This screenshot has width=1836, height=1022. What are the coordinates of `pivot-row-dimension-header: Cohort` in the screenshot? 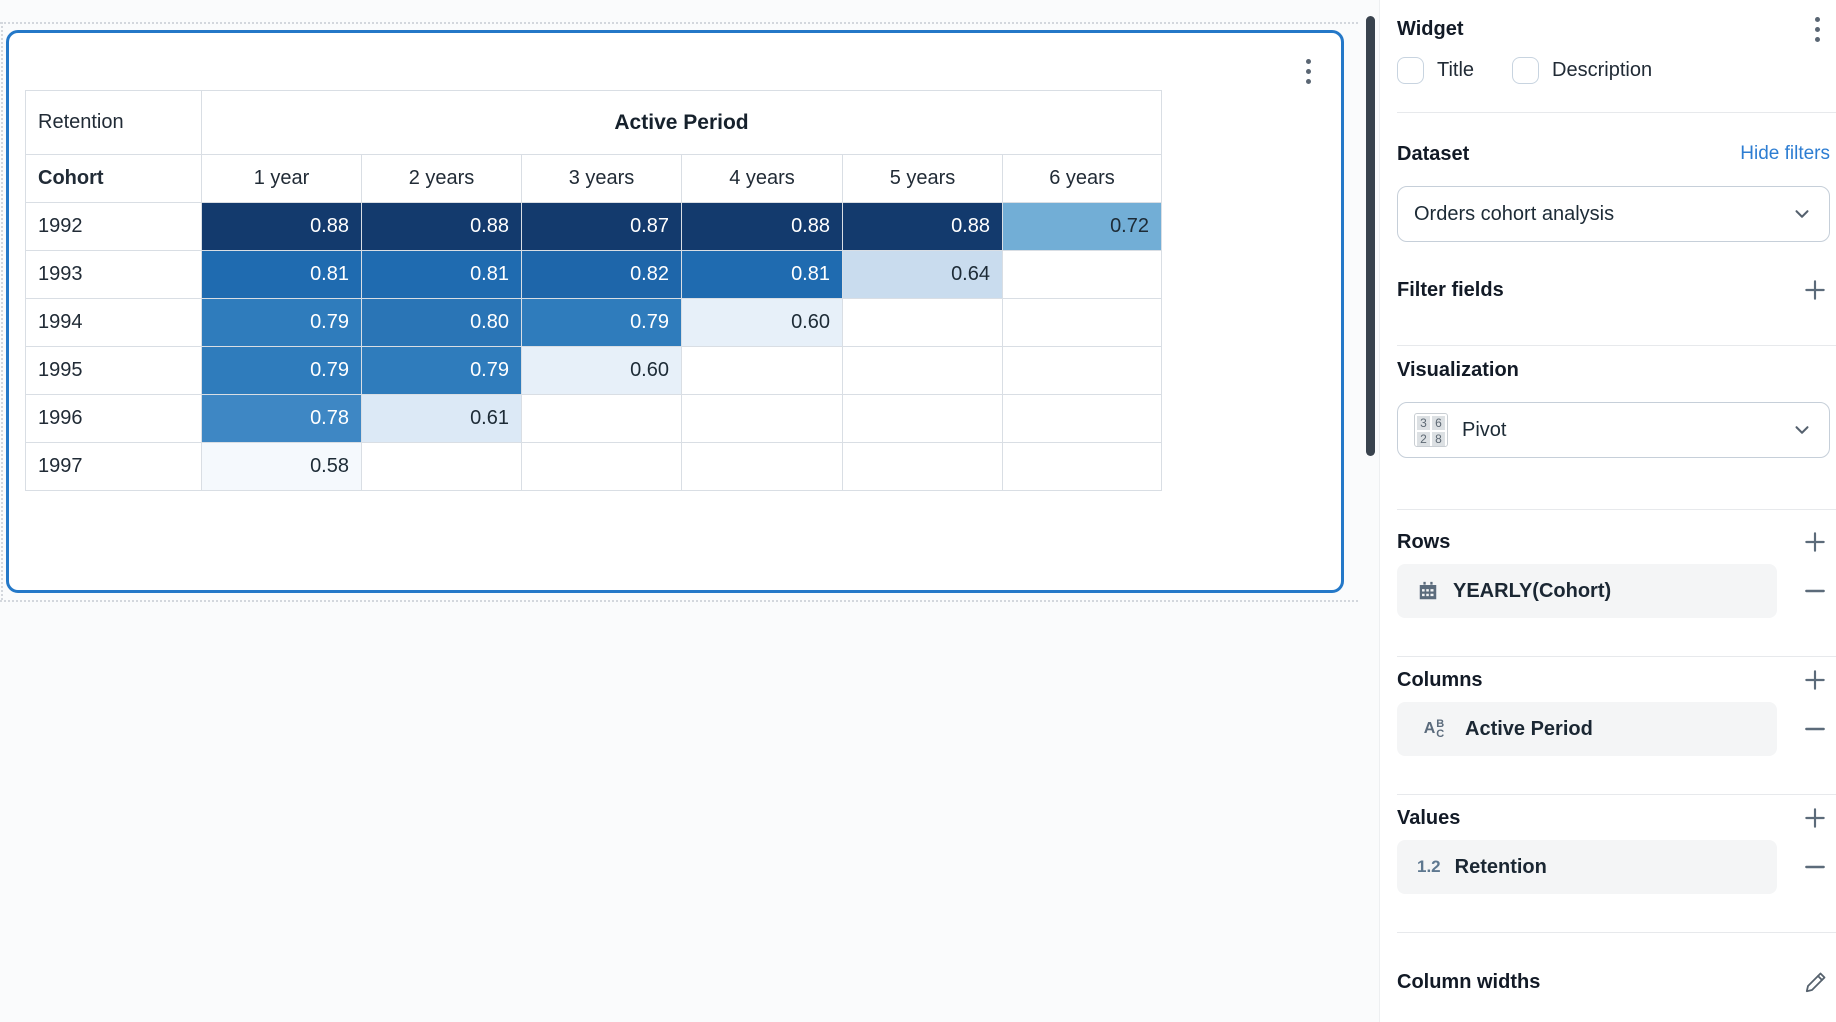 It's located at (113, 178).